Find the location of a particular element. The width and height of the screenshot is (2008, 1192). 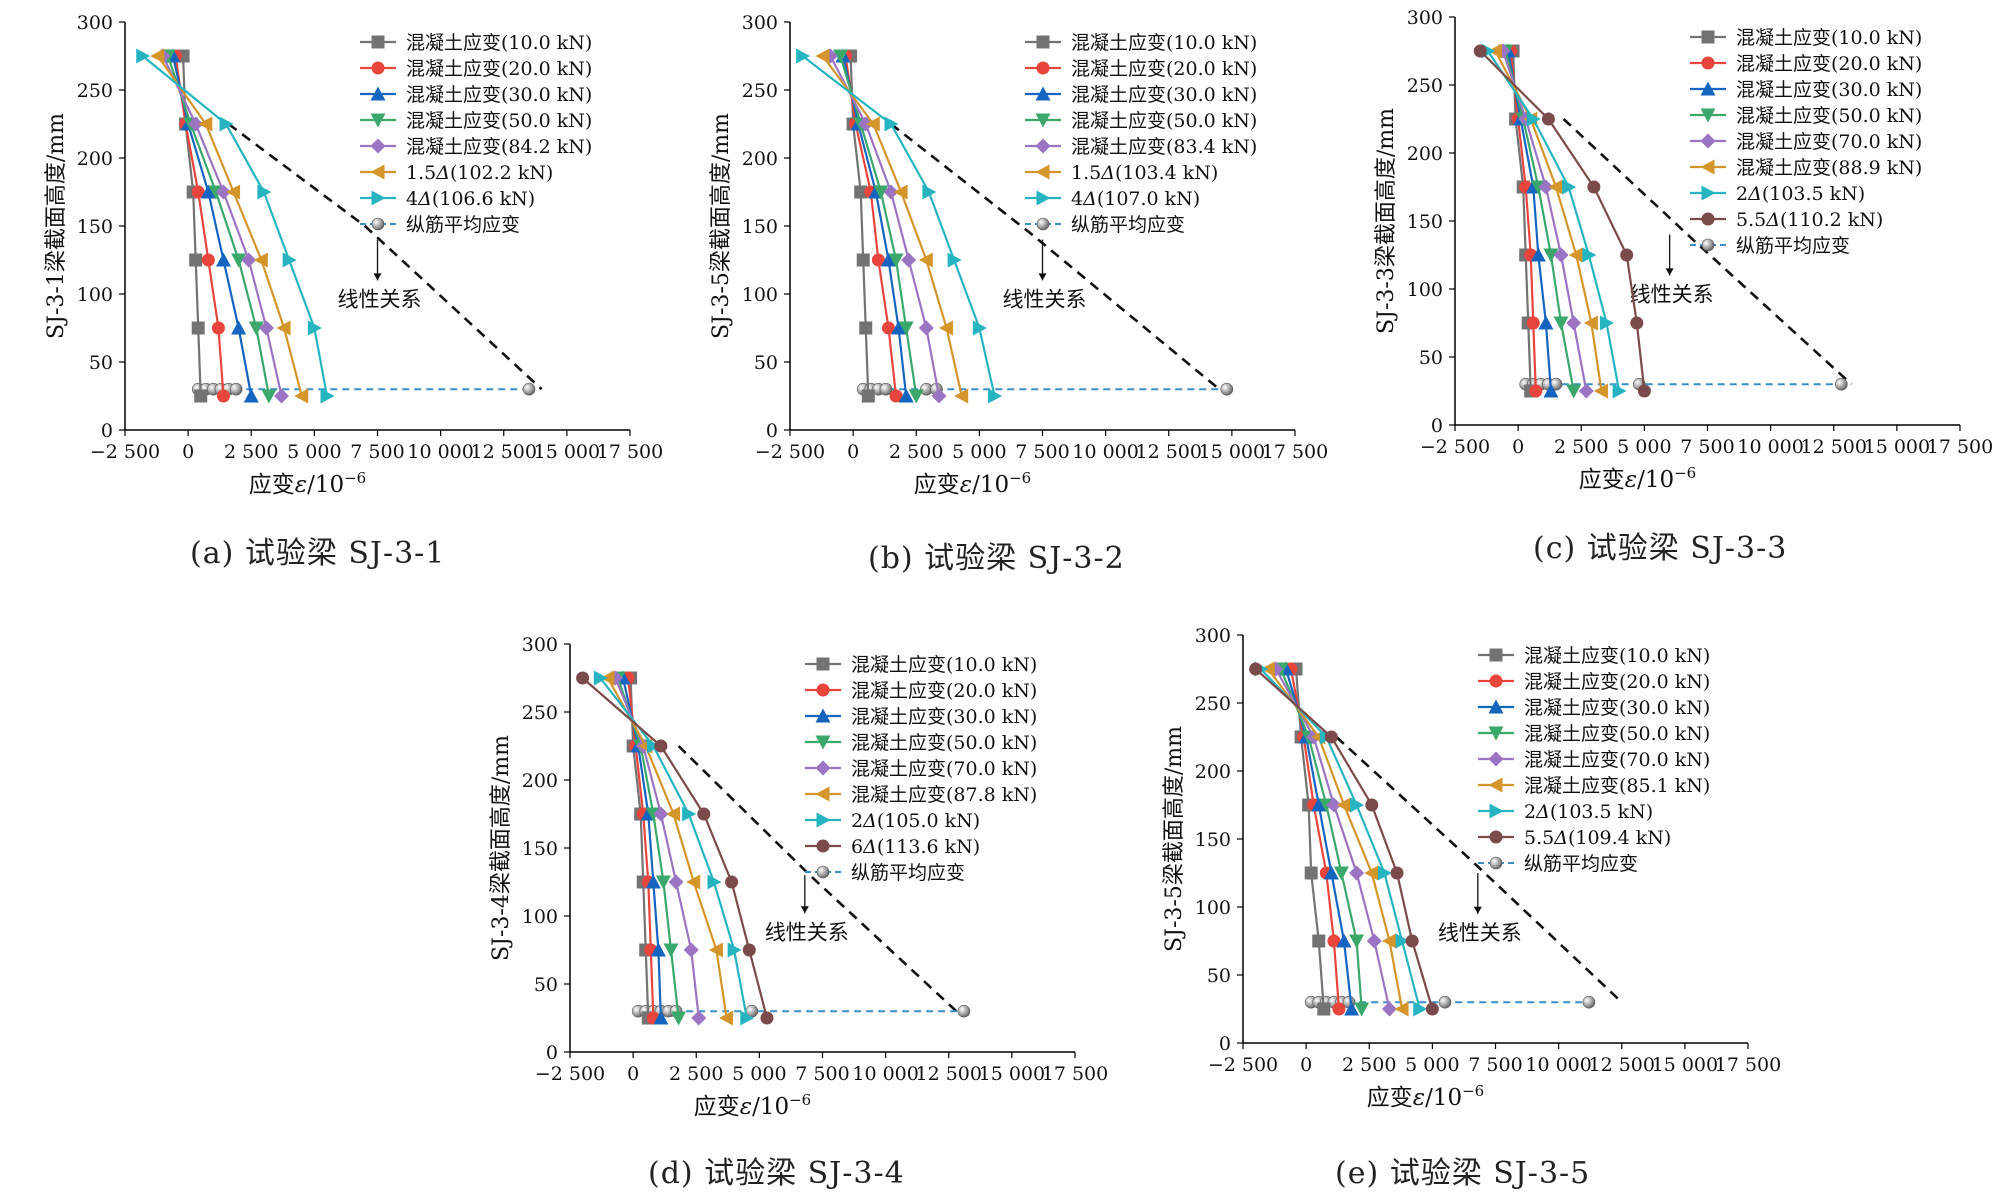

chart-caption-c: (c) 试验梁 SJ-3-3 is located at coordinates (1660, 548).